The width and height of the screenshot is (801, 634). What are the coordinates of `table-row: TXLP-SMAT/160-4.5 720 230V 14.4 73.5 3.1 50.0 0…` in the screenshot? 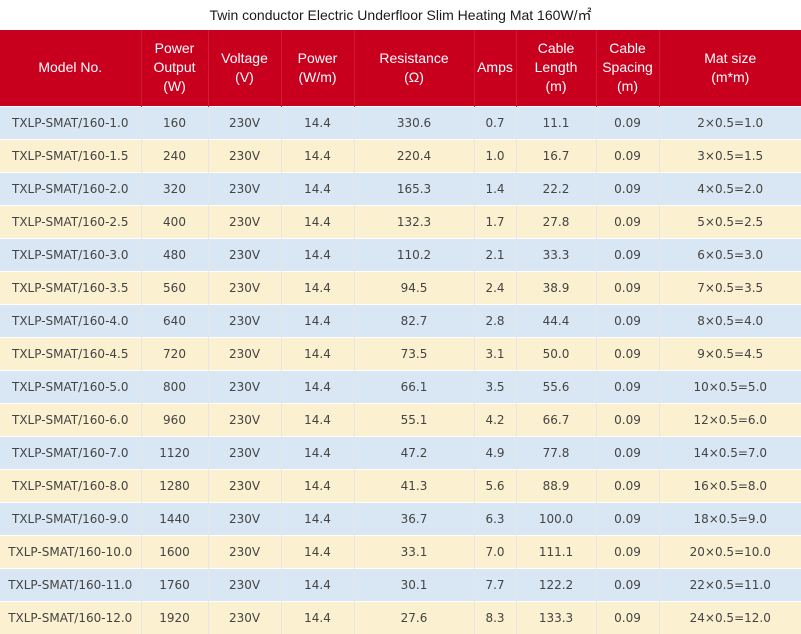 It's located at (400, 353).